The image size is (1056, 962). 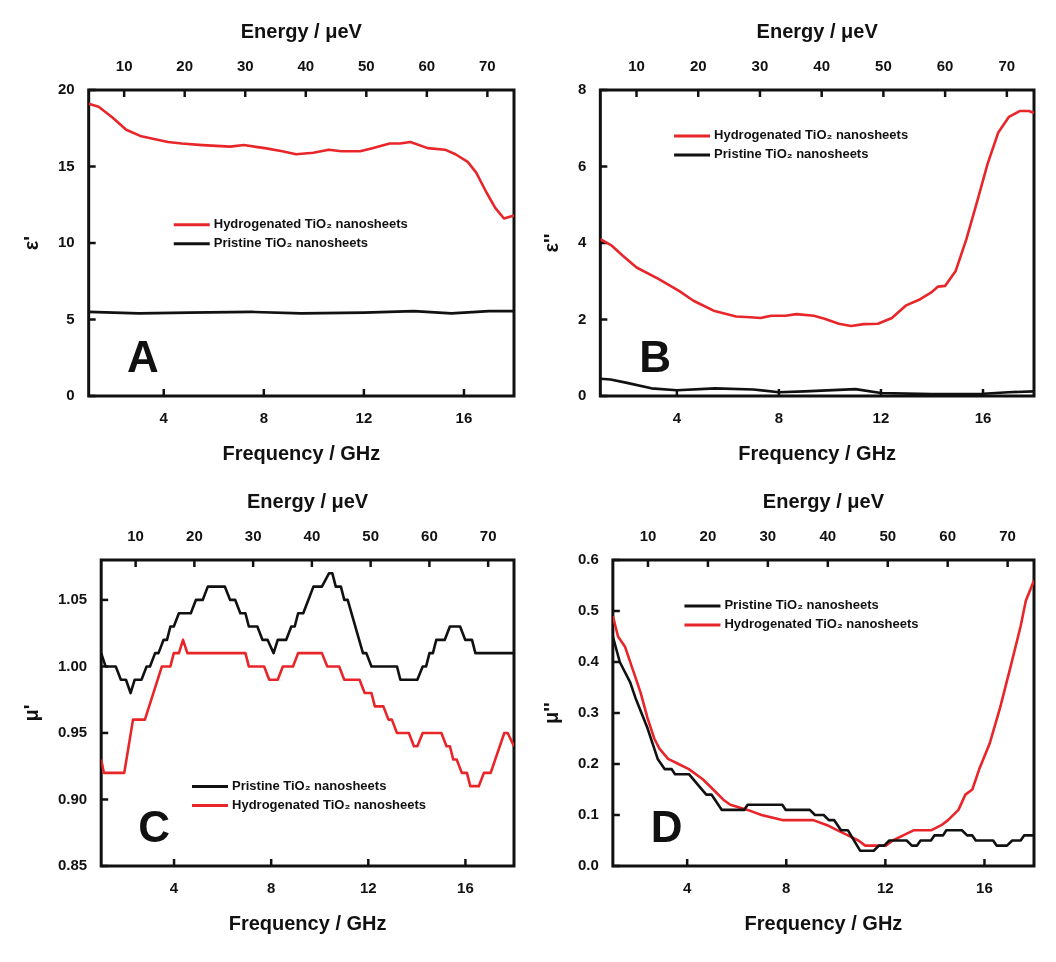 What do you see at coordinates (588, 559) in the screenshot?
I see `y-tick-label: 0.6` at bounding box center [588, 559].